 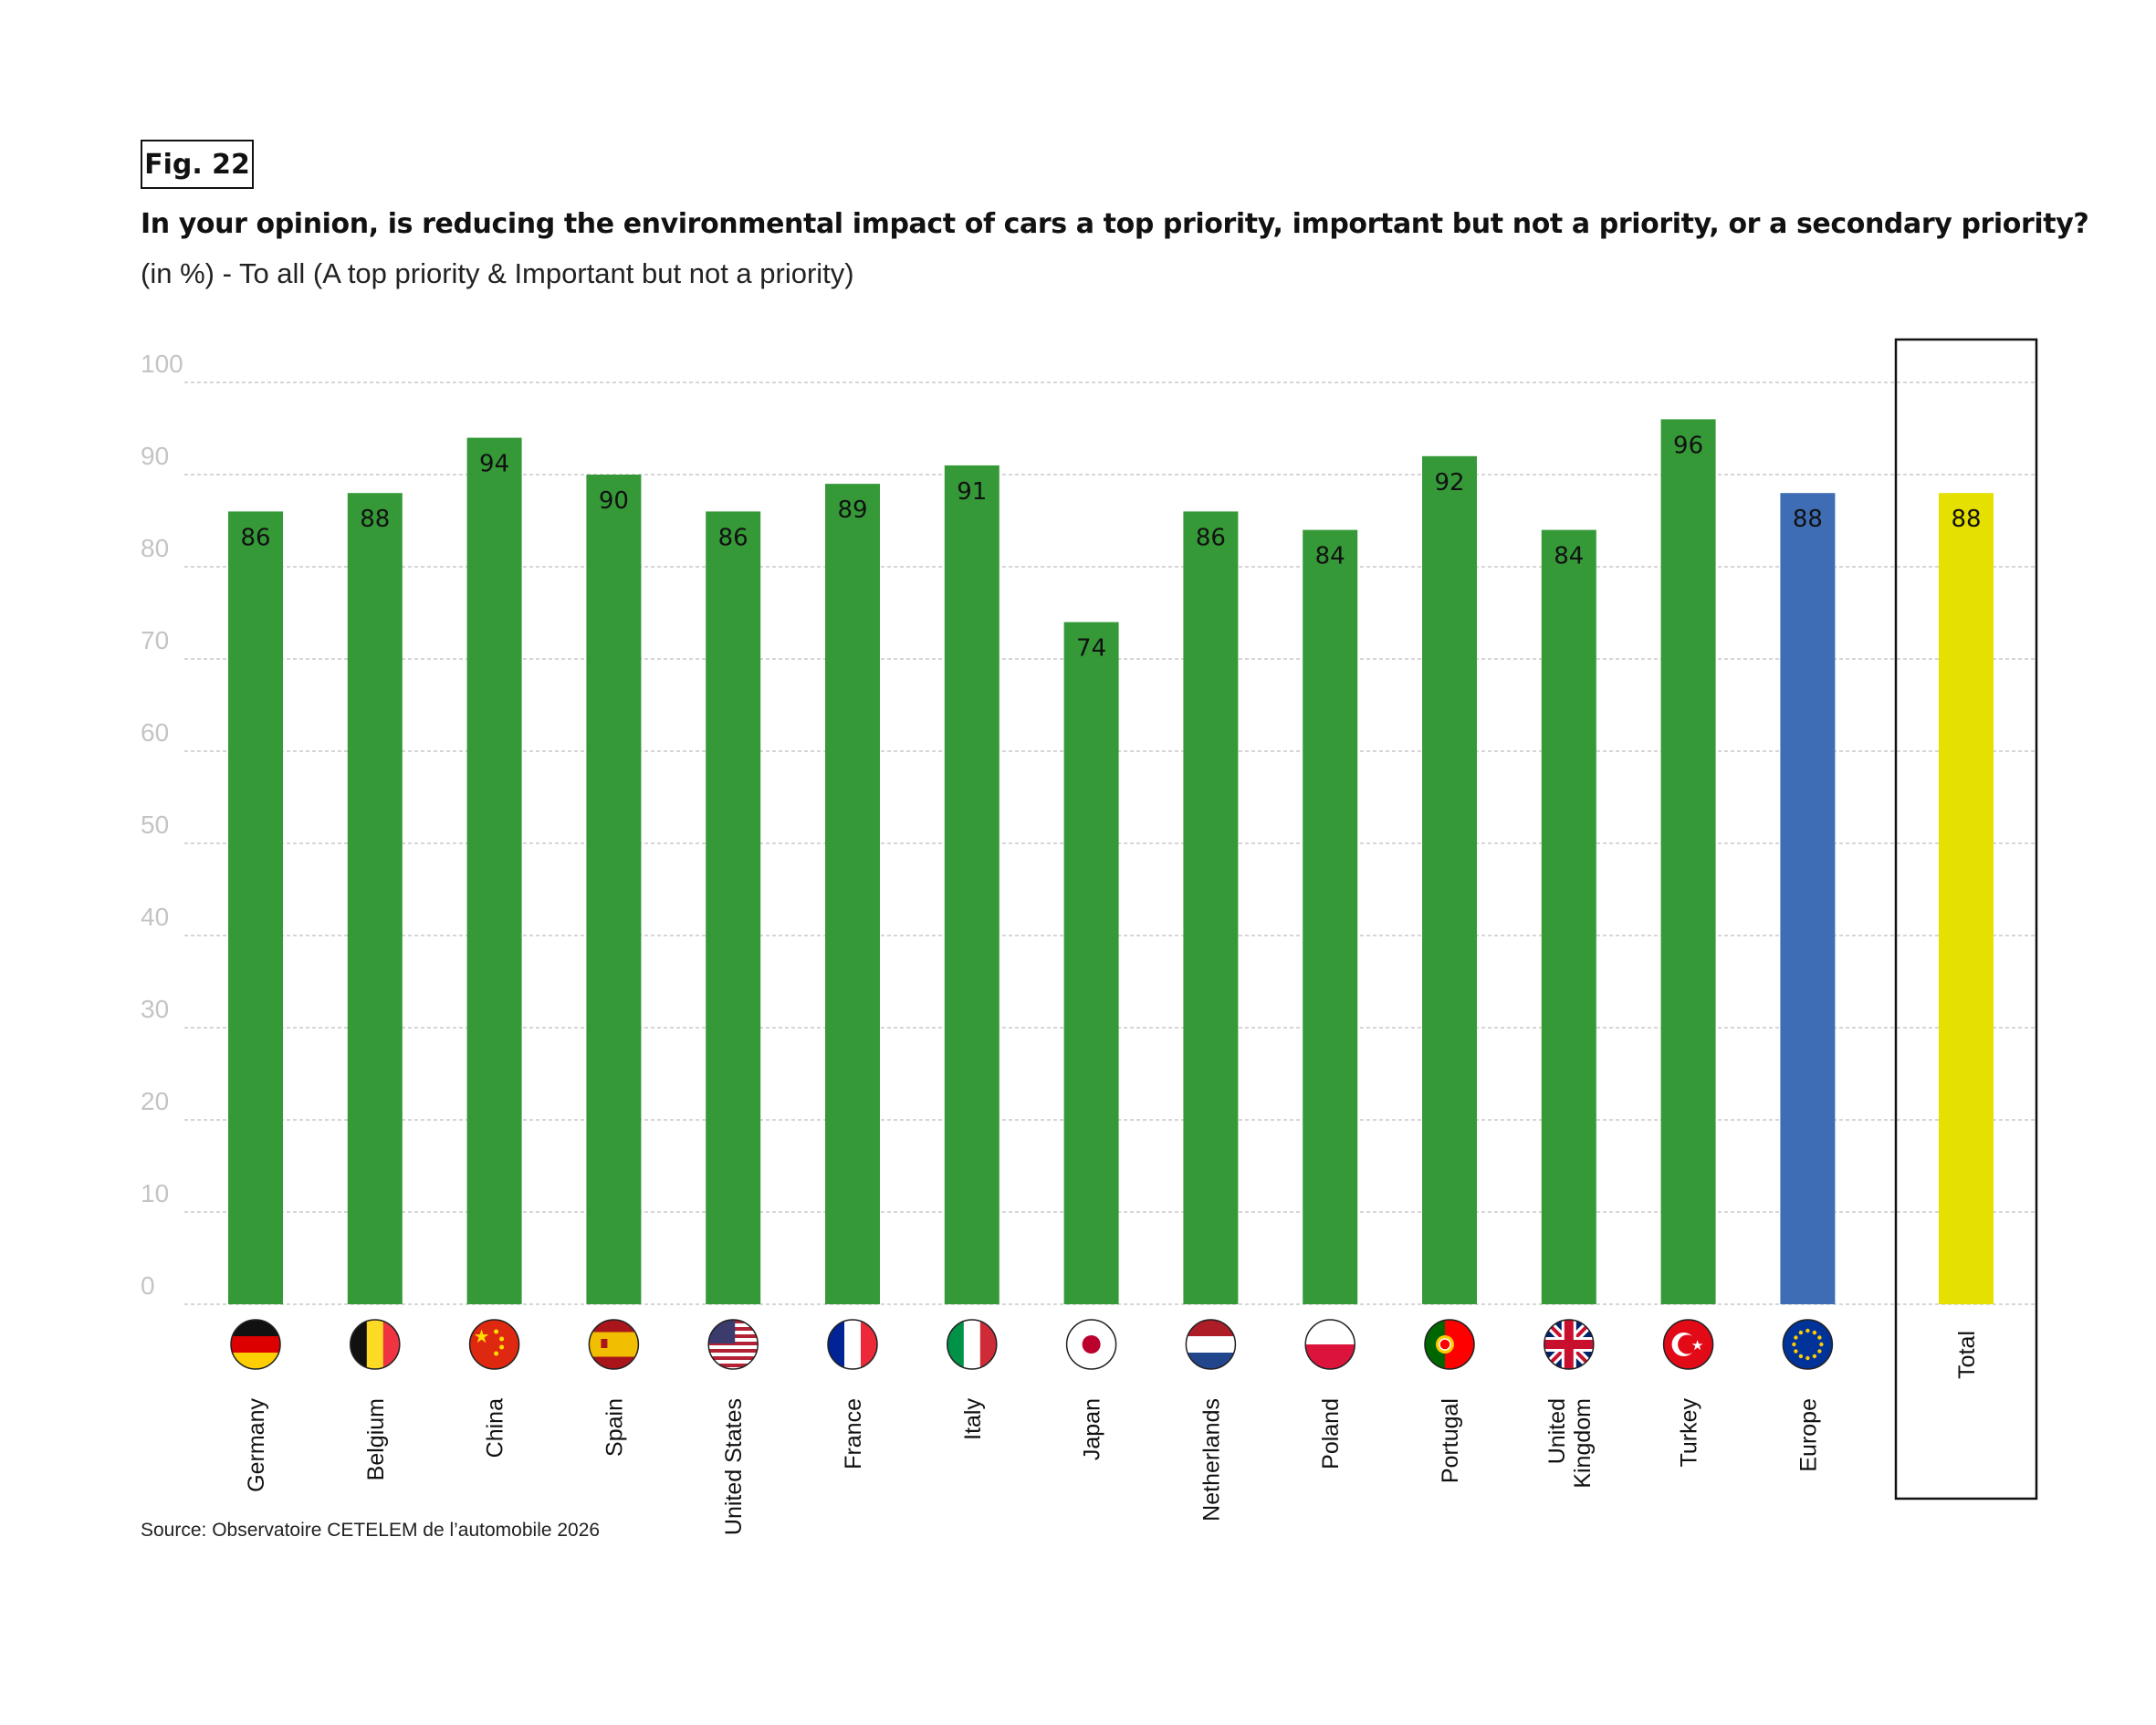 I want to click on x-tick-label: Belgium, so click(x=376, y=1439).